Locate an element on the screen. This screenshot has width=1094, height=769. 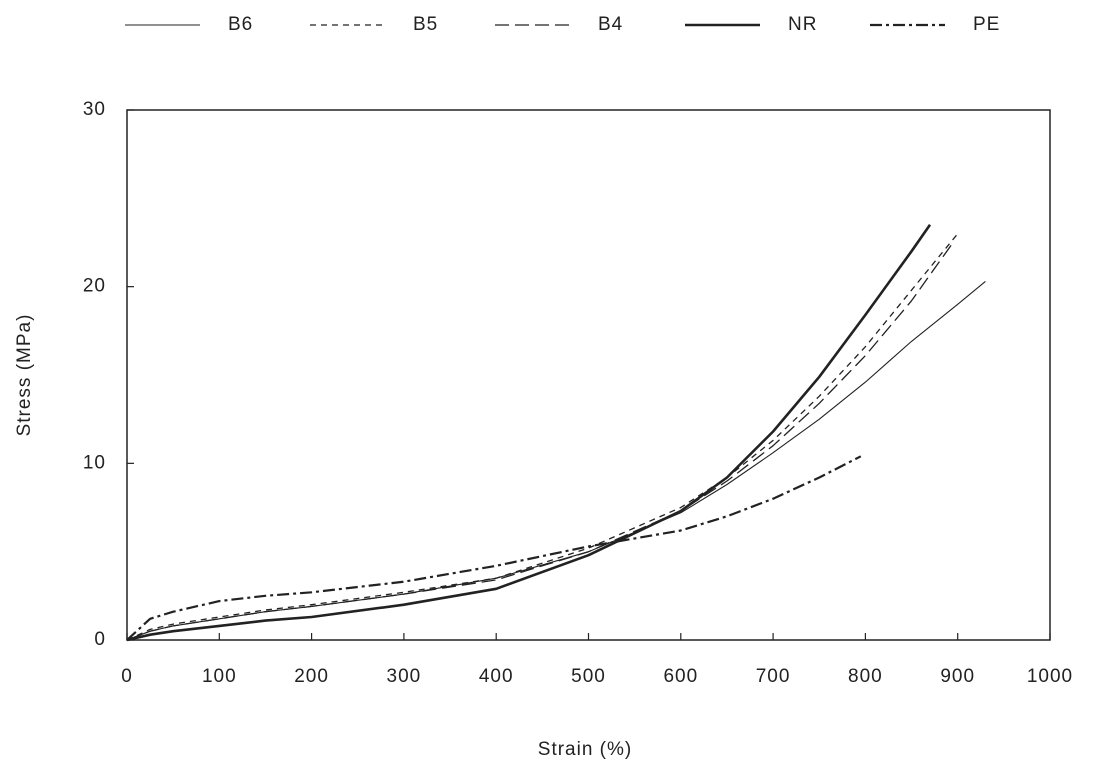
x-tick-label: 0 is located at coordinates (127, 676).